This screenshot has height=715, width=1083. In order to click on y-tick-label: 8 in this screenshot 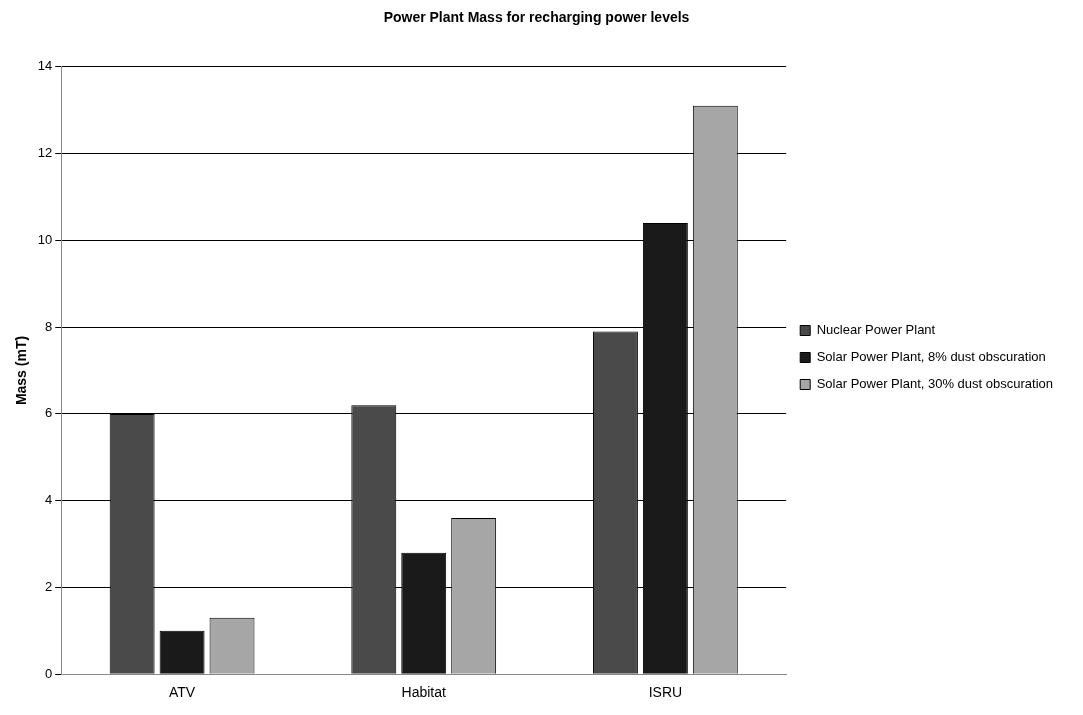, I will do `click(49, 326)`.